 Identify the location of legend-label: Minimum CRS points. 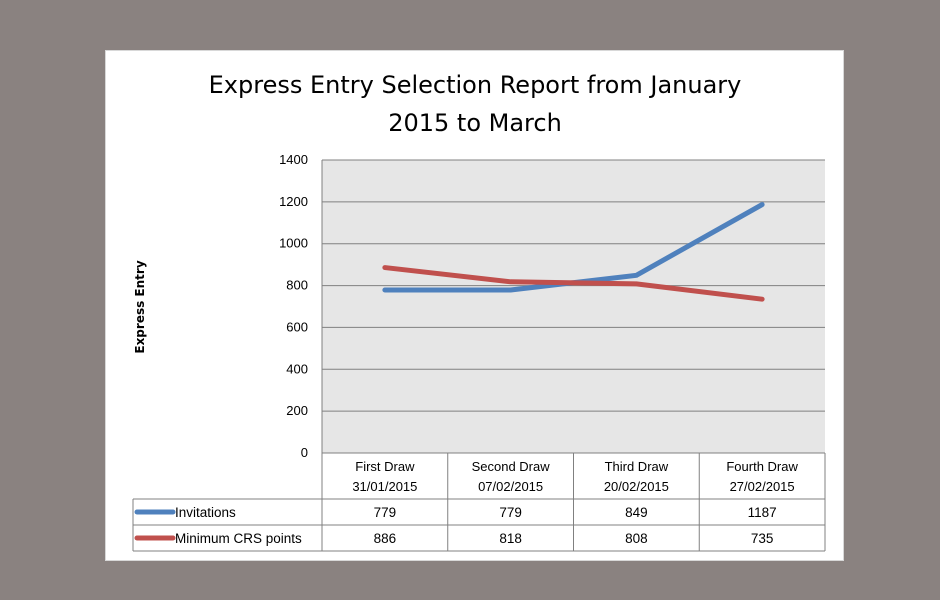
(238, 538).